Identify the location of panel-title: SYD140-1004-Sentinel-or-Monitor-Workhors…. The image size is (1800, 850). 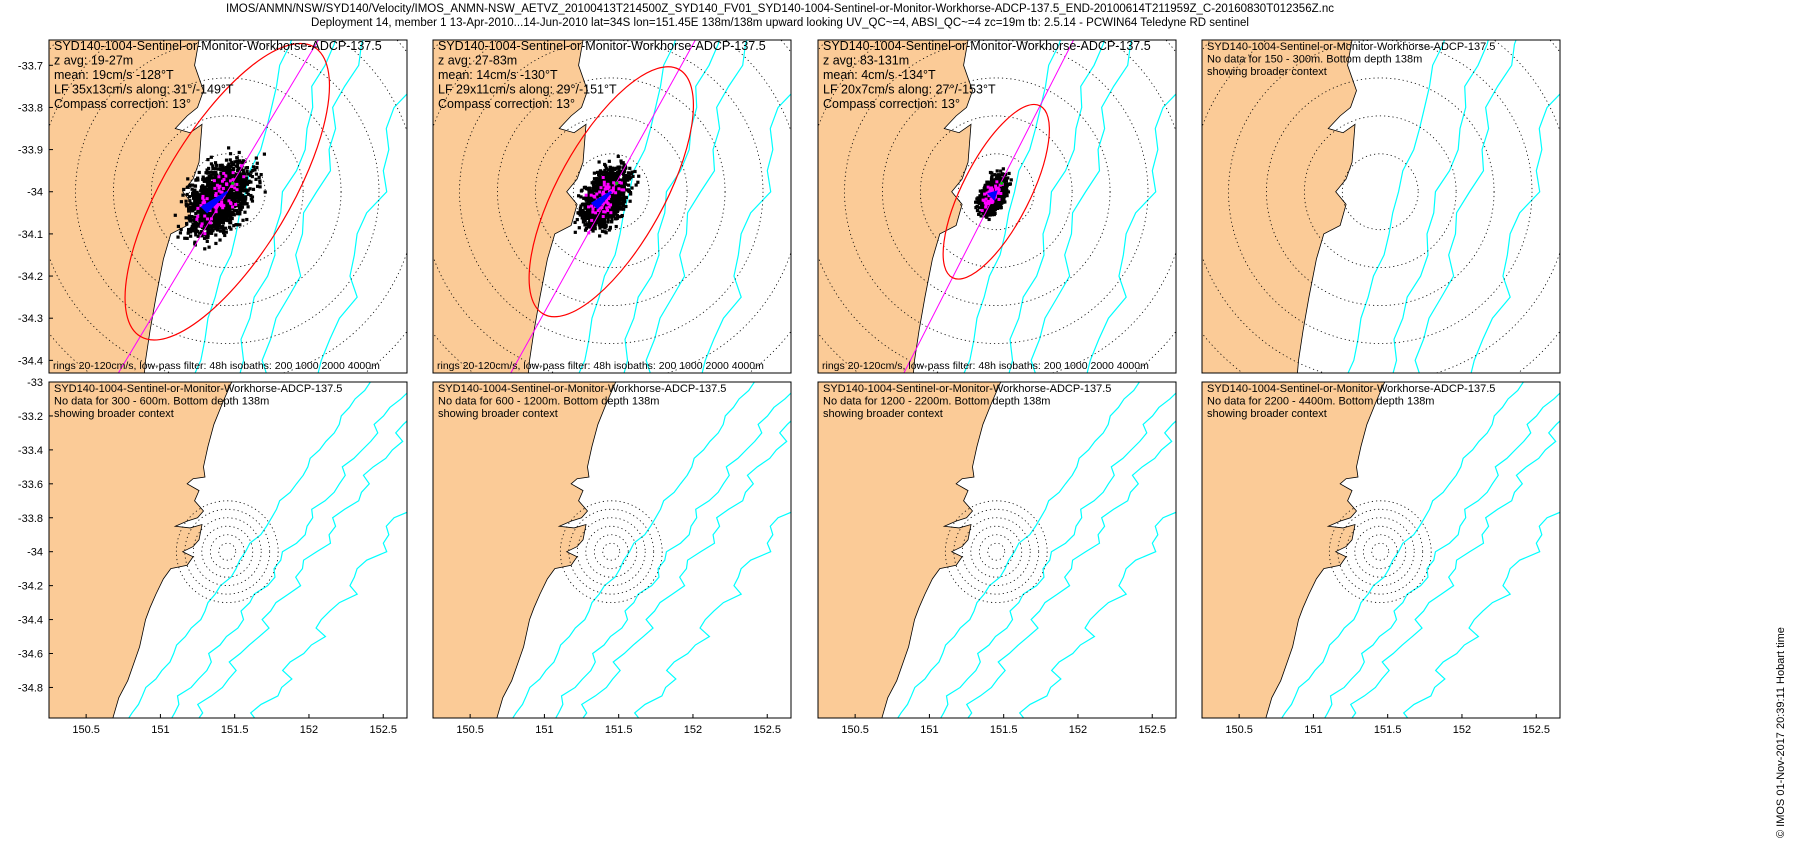
(218, 46).